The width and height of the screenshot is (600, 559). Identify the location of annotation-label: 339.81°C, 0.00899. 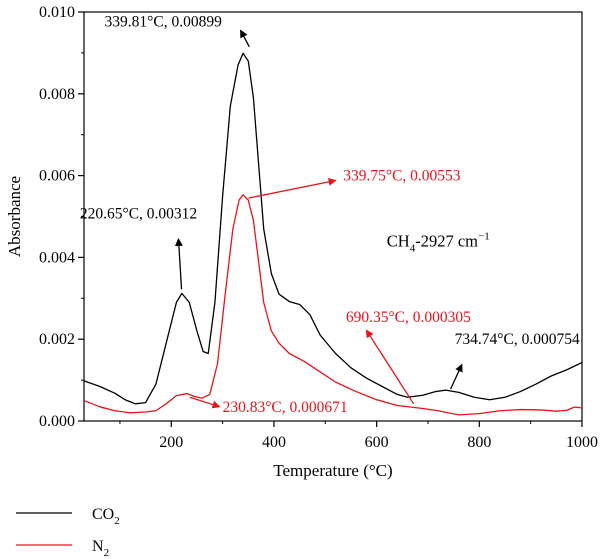
(164, 21).